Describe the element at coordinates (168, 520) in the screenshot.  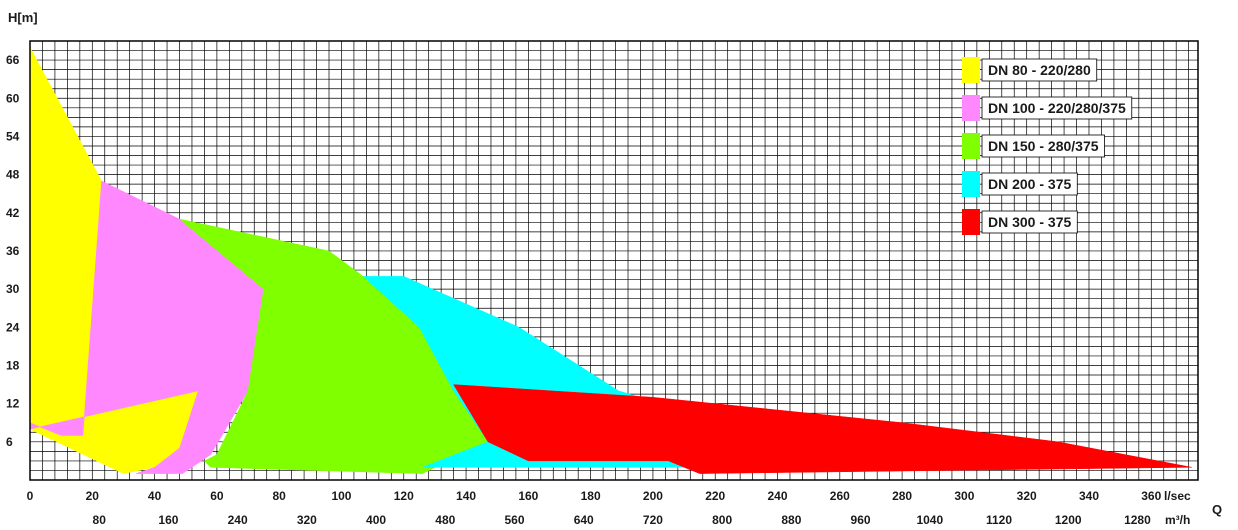
I see `x-tick-label-m3h: 160` at that location.